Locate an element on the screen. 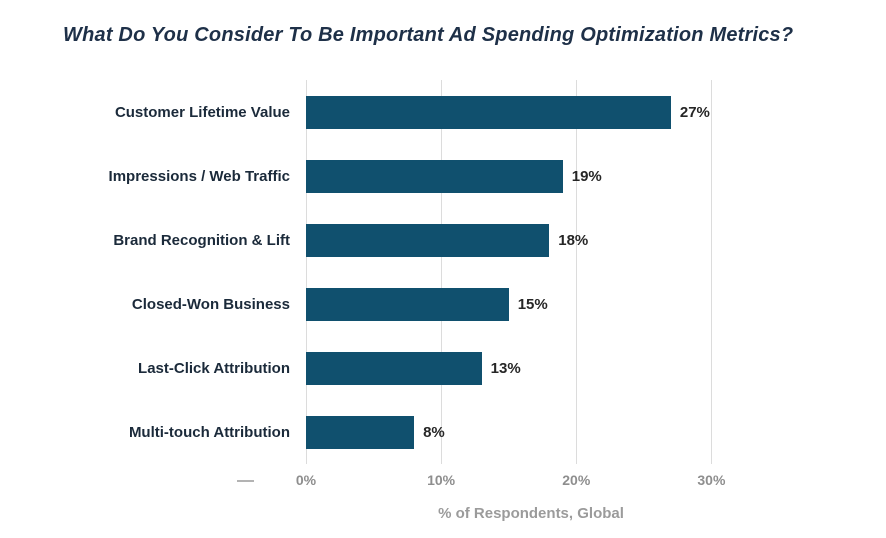 The height and width of the screenshot is (538, 886). bar-row: Closed-Won Business 15% is located at coordinates (443, 304).